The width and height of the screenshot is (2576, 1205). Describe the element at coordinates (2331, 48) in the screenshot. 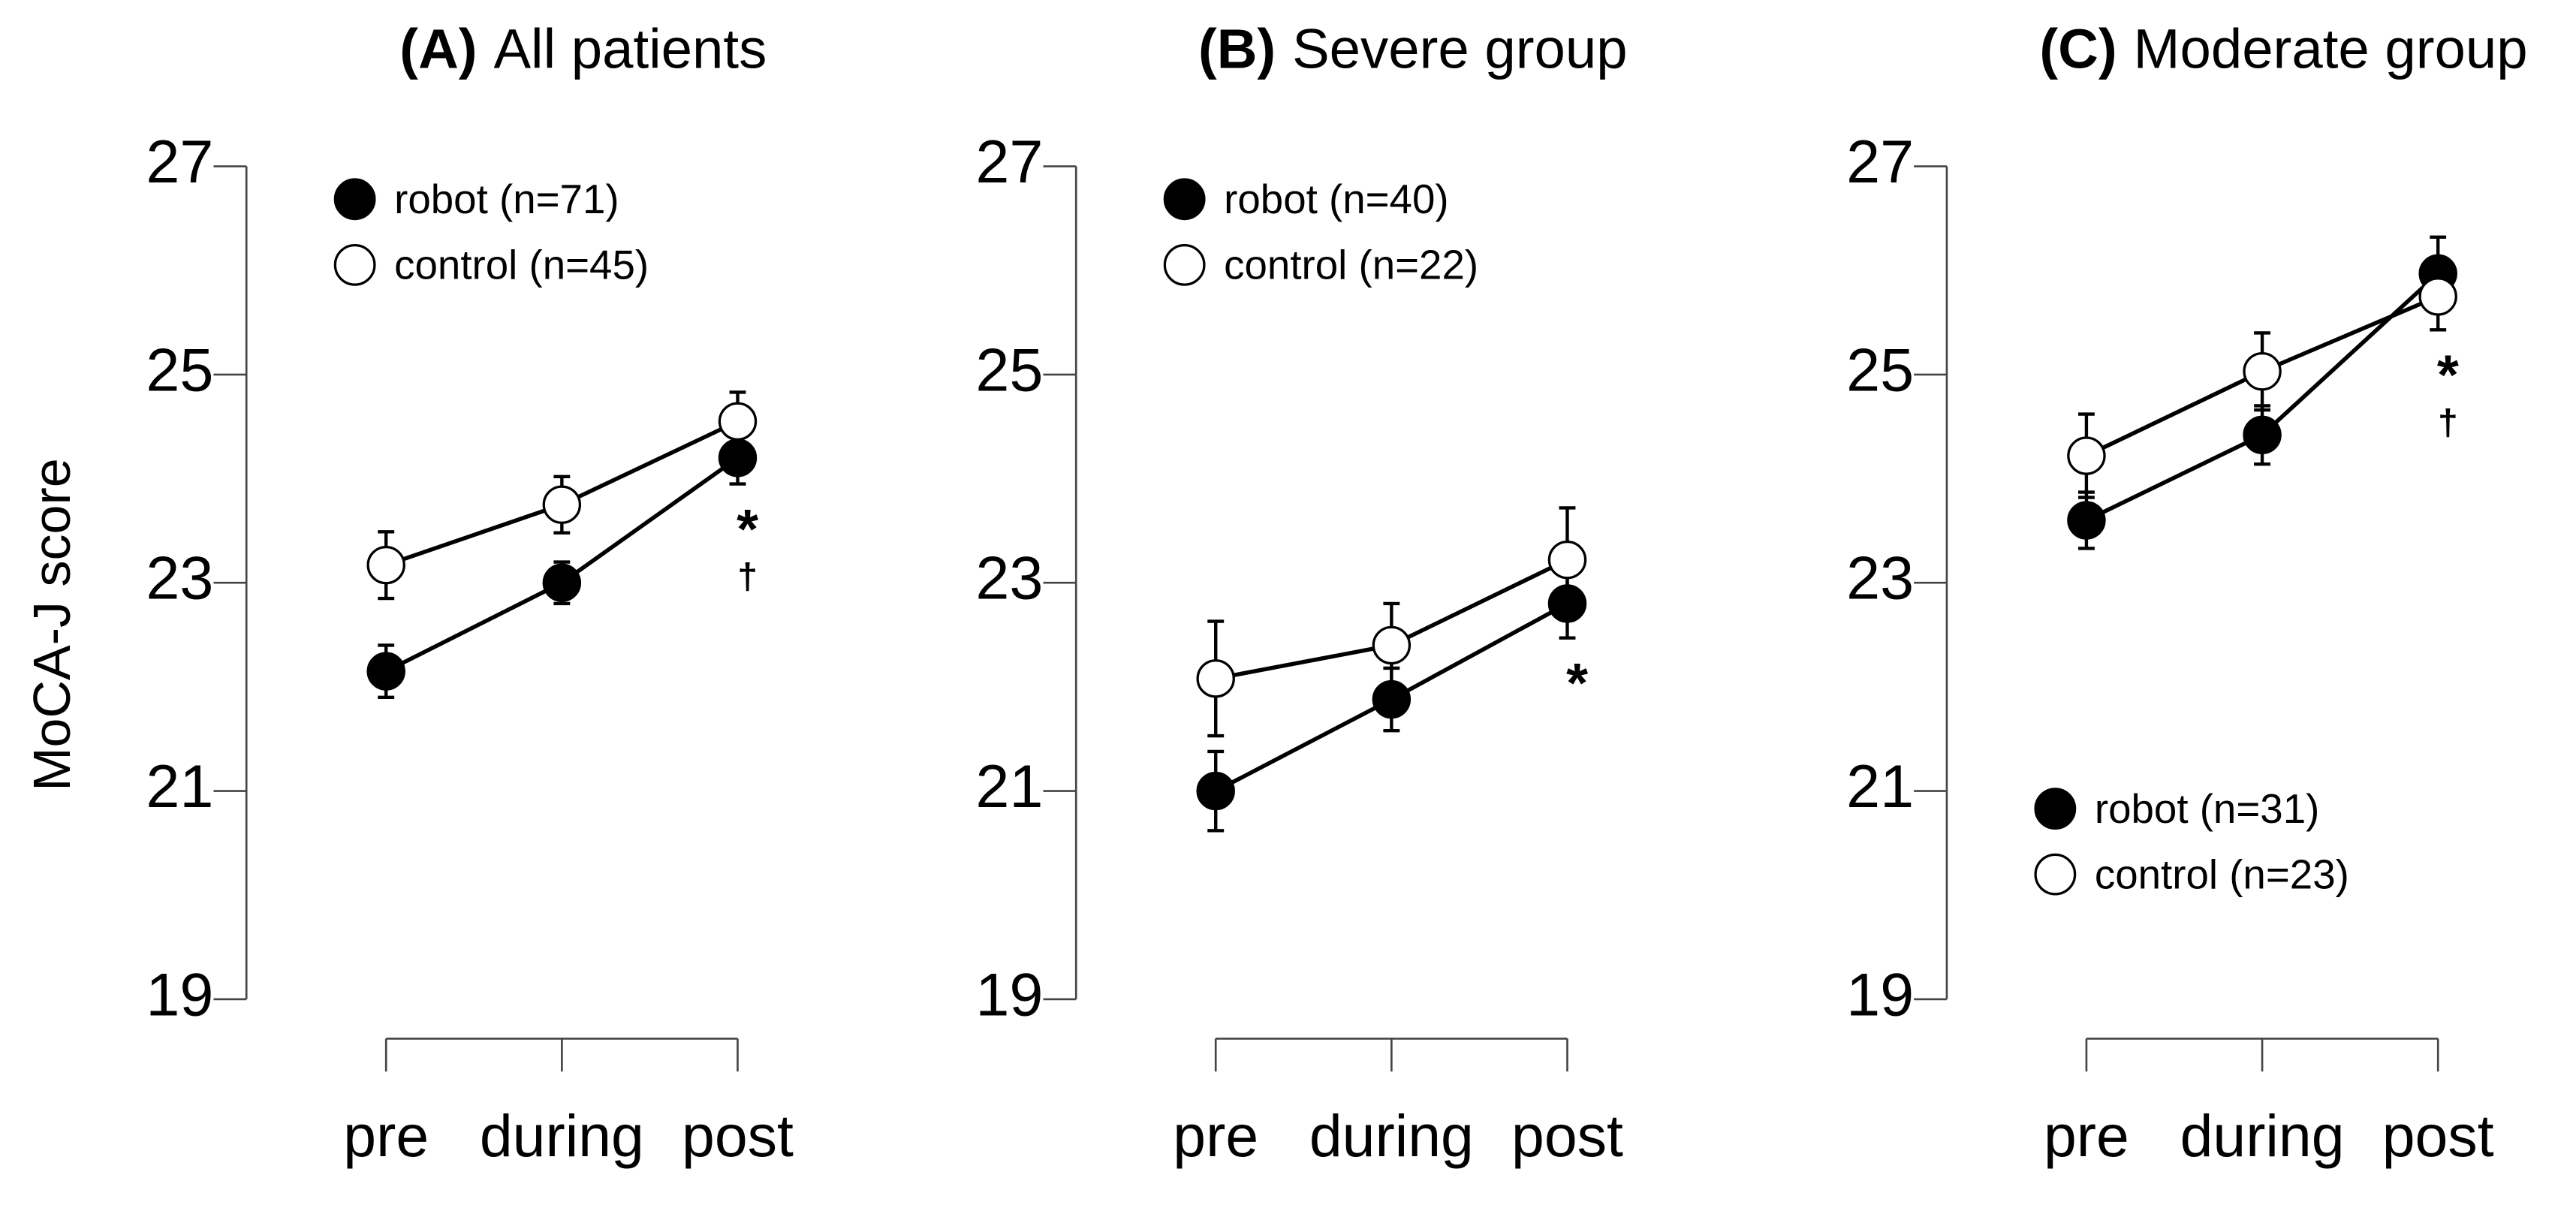

I see `title-text: Moderate group` at that location.